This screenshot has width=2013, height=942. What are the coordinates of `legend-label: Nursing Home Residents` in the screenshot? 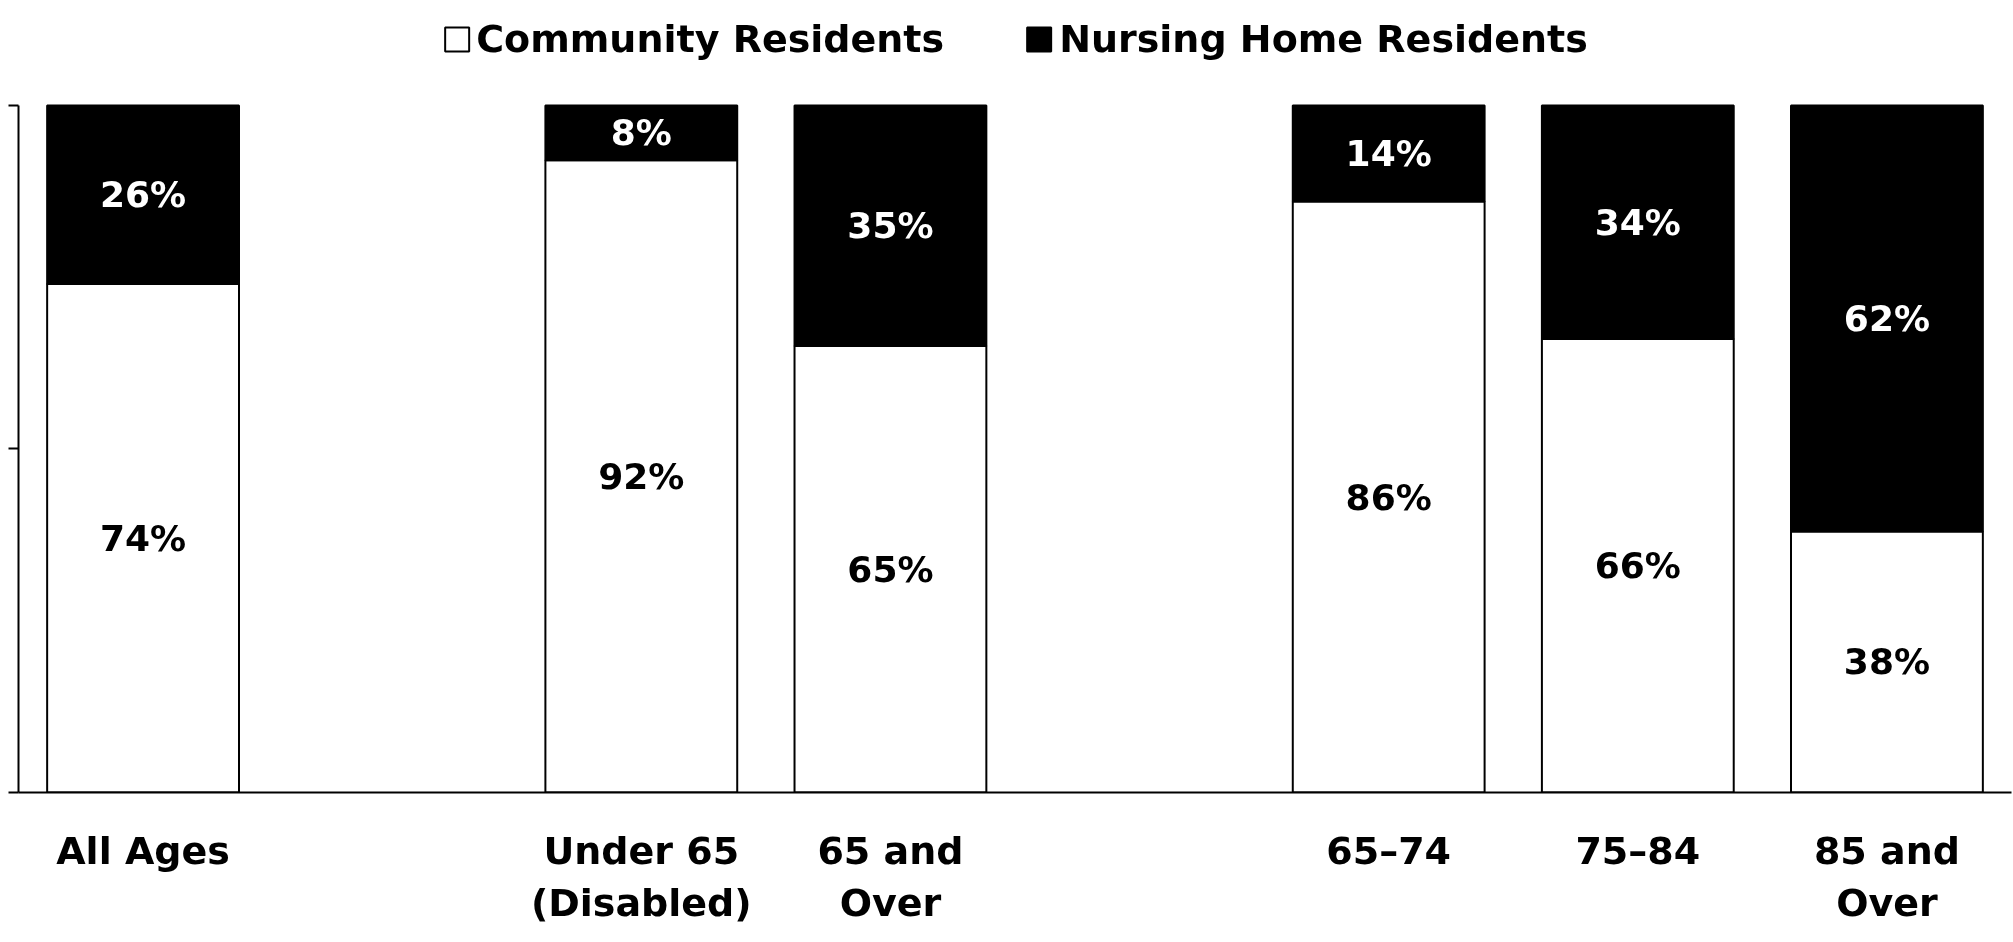 It's located at (1323, 39).